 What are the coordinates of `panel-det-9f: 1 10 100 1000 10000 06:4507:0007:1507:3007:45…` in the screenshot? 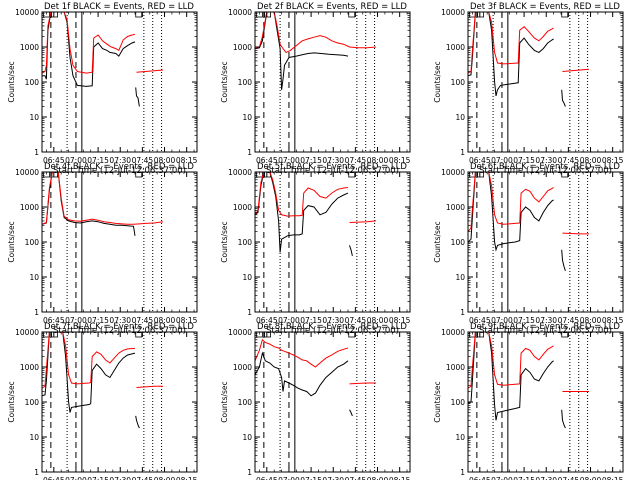 It's located at (528, 401).